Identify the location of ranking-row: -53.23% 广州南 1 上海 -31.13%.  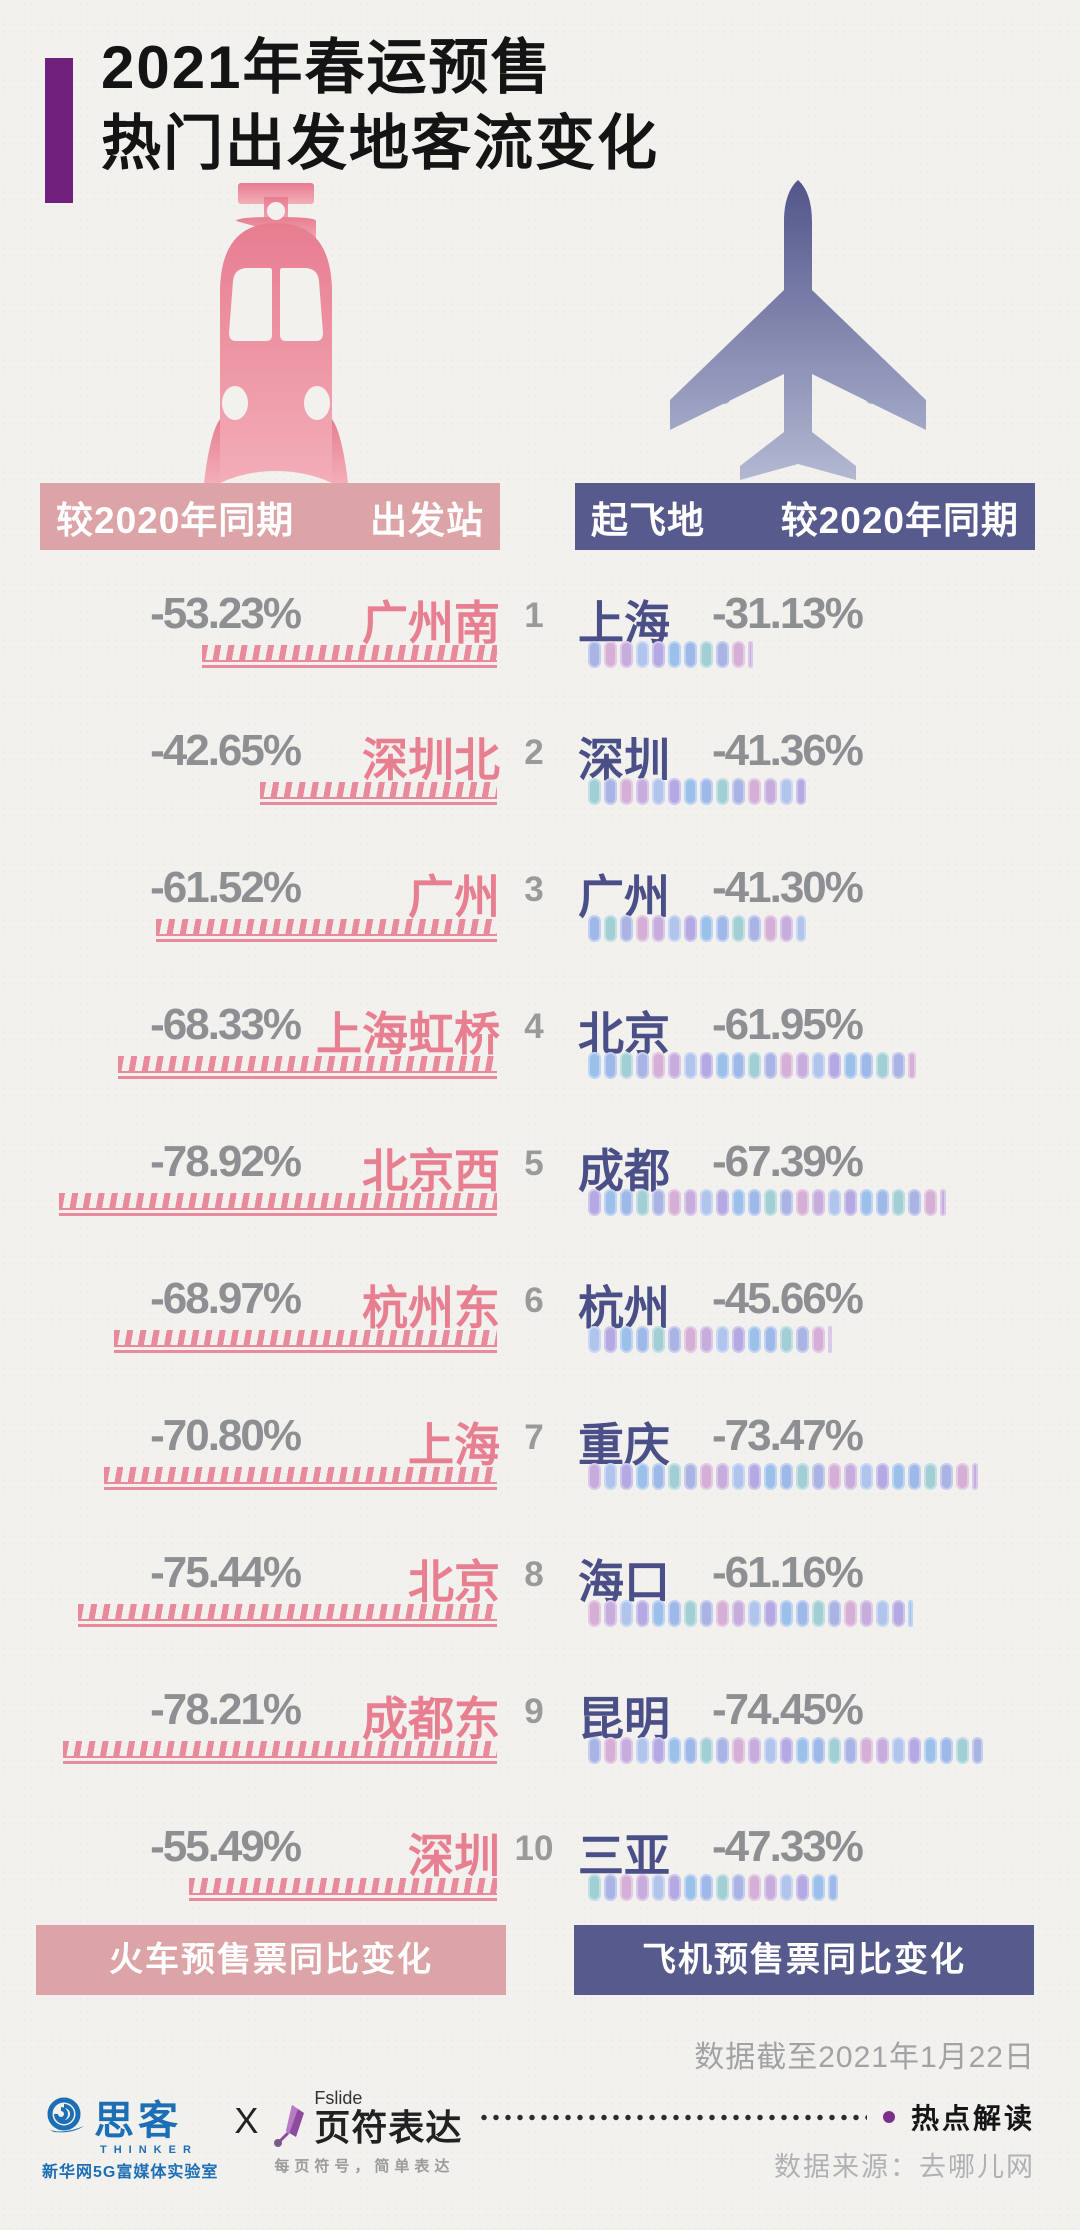
(540, 653).